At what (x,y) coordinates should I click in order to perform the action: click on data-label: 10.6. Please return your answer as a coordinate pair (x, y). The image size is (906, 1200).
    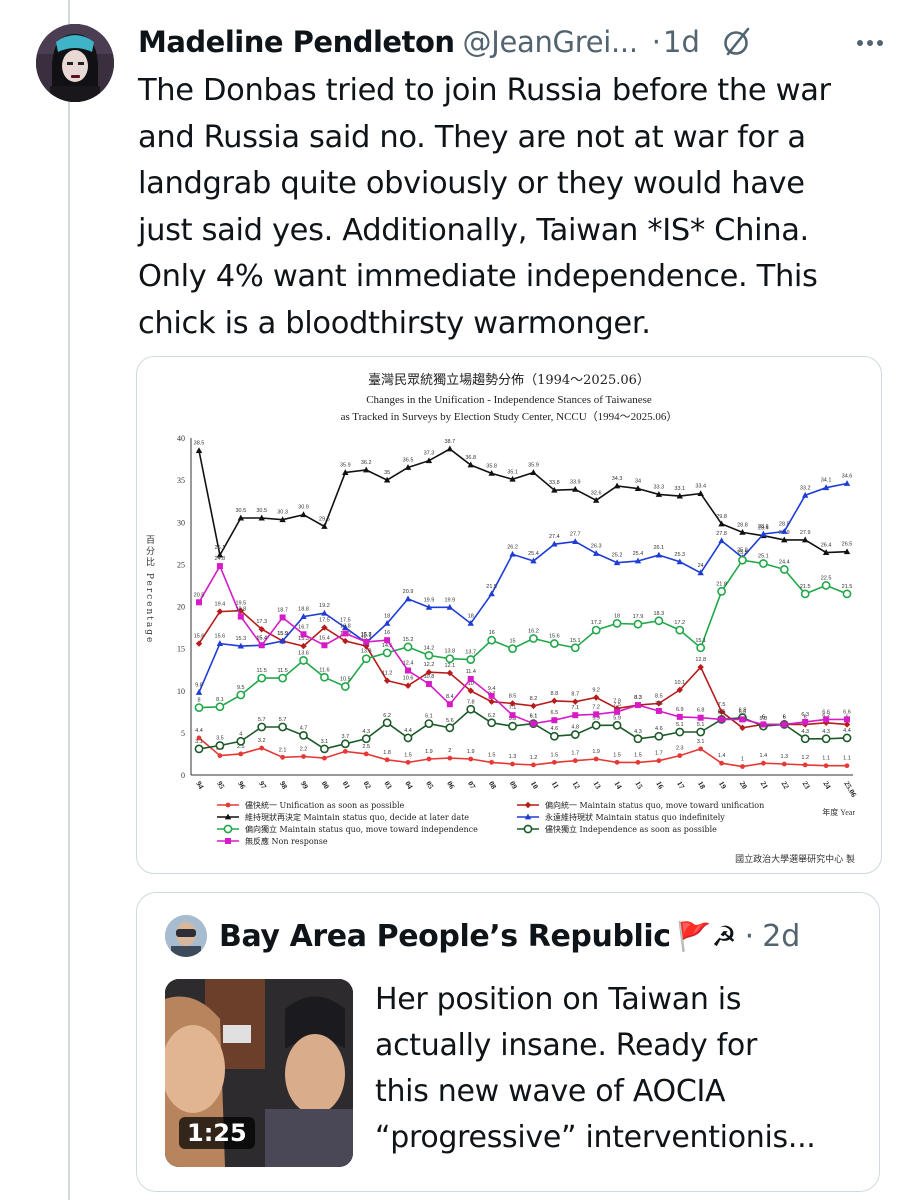
    Looking at the image, I should click on (408, 679).